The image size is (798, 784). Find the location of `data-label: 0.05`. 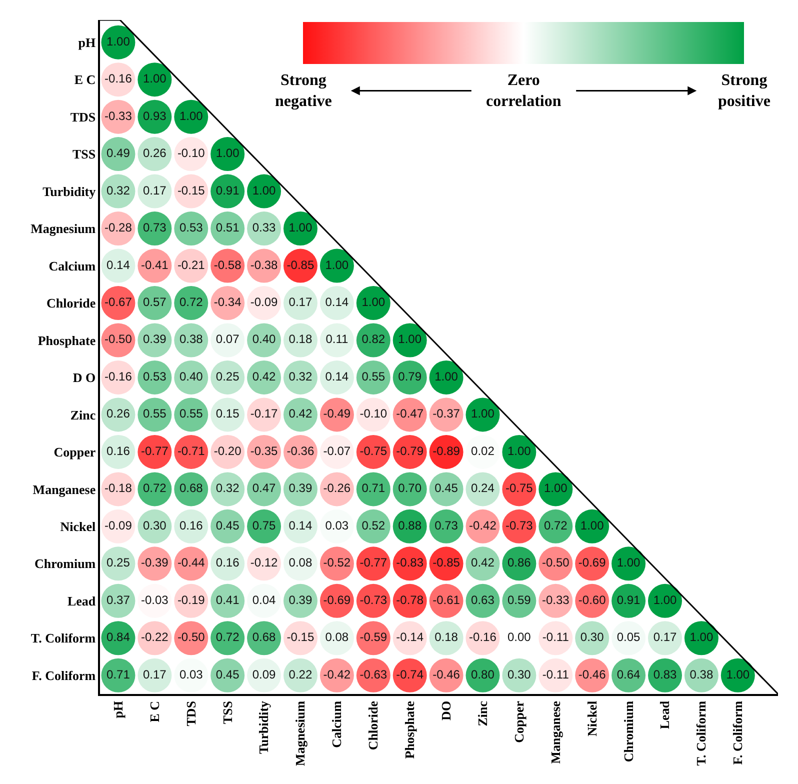

data-label: 0.05 is located at coordinates (628, 637).